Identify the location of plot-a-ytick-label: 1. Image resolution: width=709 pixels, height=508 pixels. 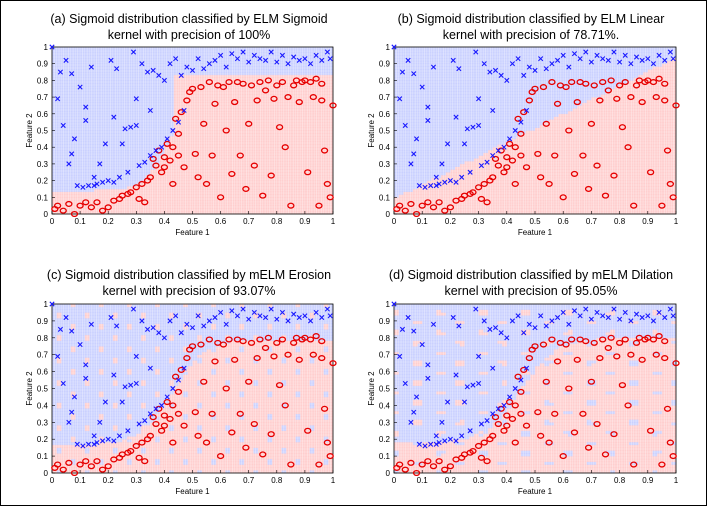
(46, 47).